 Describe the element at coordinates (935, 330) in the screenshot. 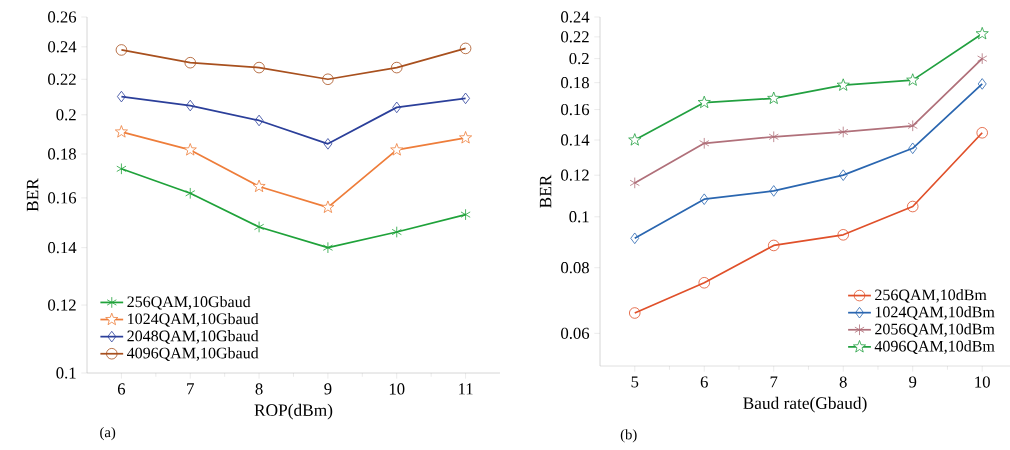

I see `legend-label: 2056QAM,10dBm` at that location.